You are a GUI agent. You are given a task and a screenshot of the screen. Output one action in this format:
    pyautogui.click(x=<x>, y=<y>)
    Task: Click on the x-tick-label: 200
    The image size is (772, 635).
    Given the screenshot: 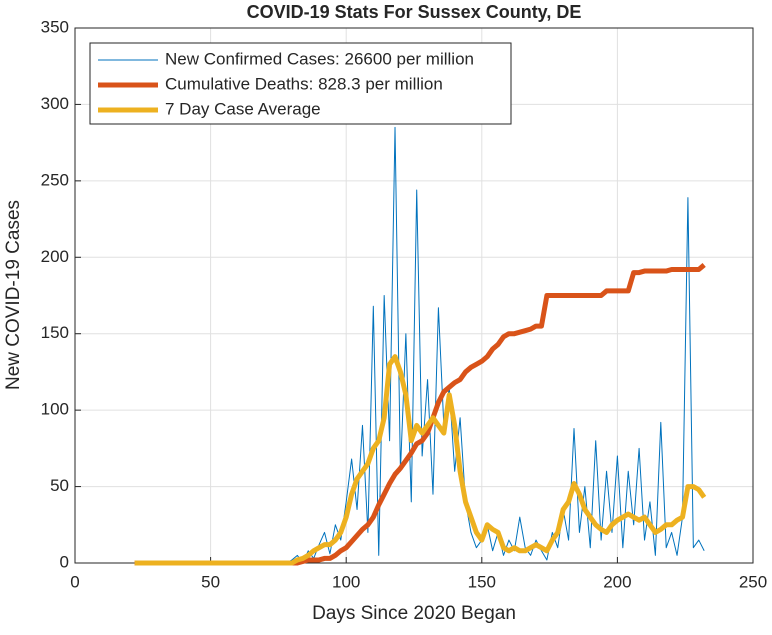 What is the action you would take?
    pyautogui.click(x=617, y=581)
    